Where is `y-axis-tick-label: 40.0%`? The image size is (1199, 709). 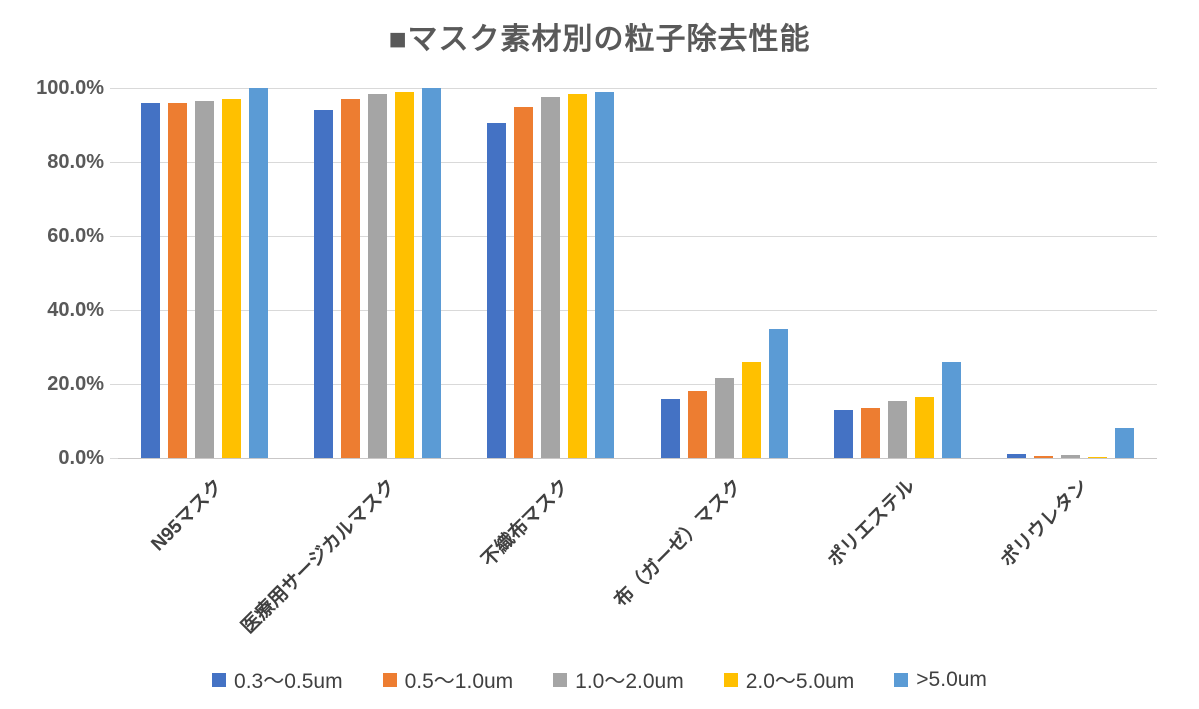 y-axis-tick-label: 40.0% is located at coordinates (75, 310).